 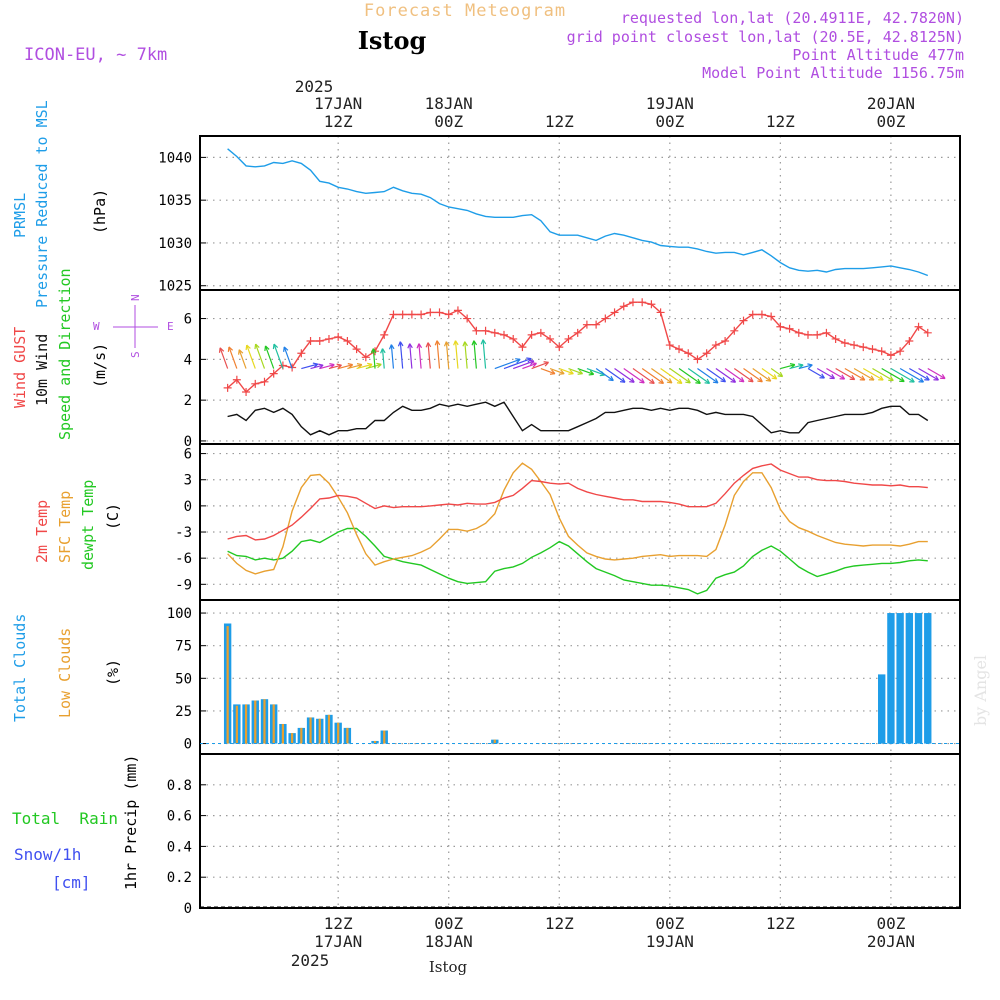 What do you see at coordinates (96, 326) in the screenshot?
I see `compass-w: W` at bounding box center [96, 326].